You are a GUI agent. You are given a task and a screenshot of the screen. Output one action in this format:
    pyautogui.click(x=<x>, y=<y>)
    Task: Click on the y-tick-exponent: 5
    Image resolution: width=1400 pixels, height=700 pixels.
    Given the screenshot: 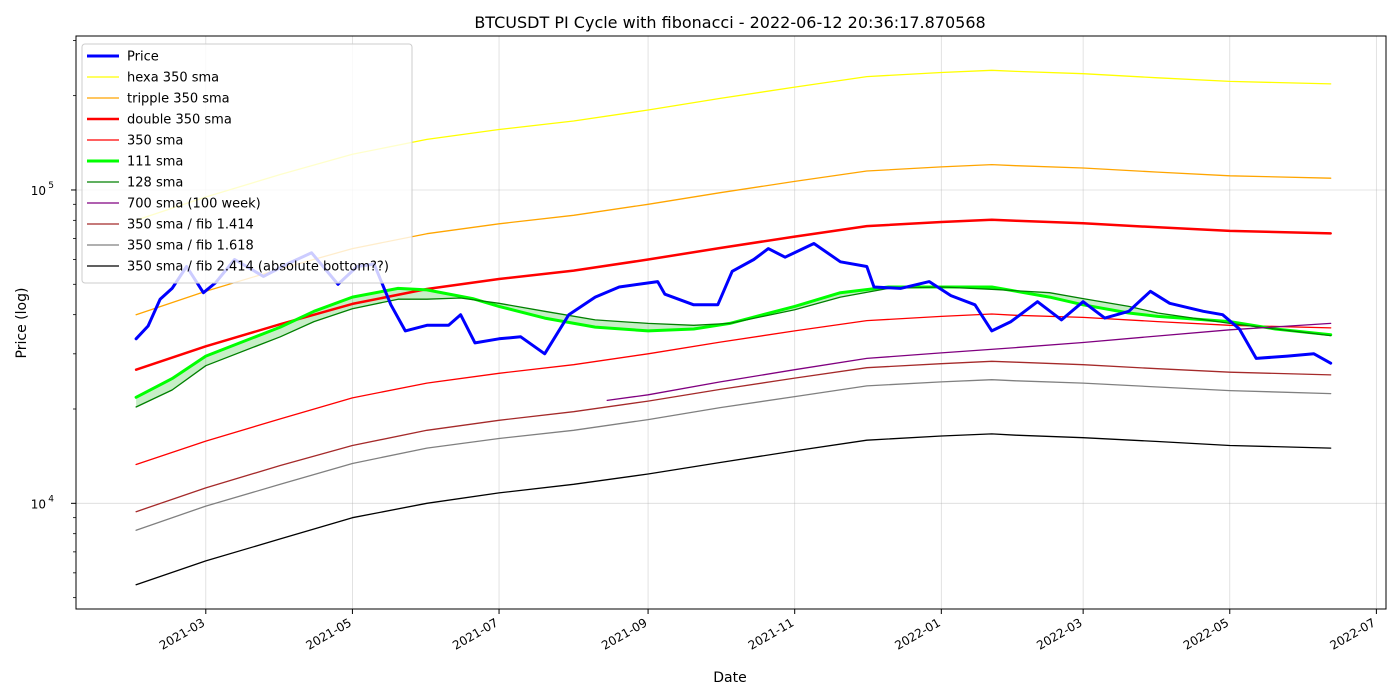 What is the action you would take?
    pyautogui.click(x=51, y=186)
    